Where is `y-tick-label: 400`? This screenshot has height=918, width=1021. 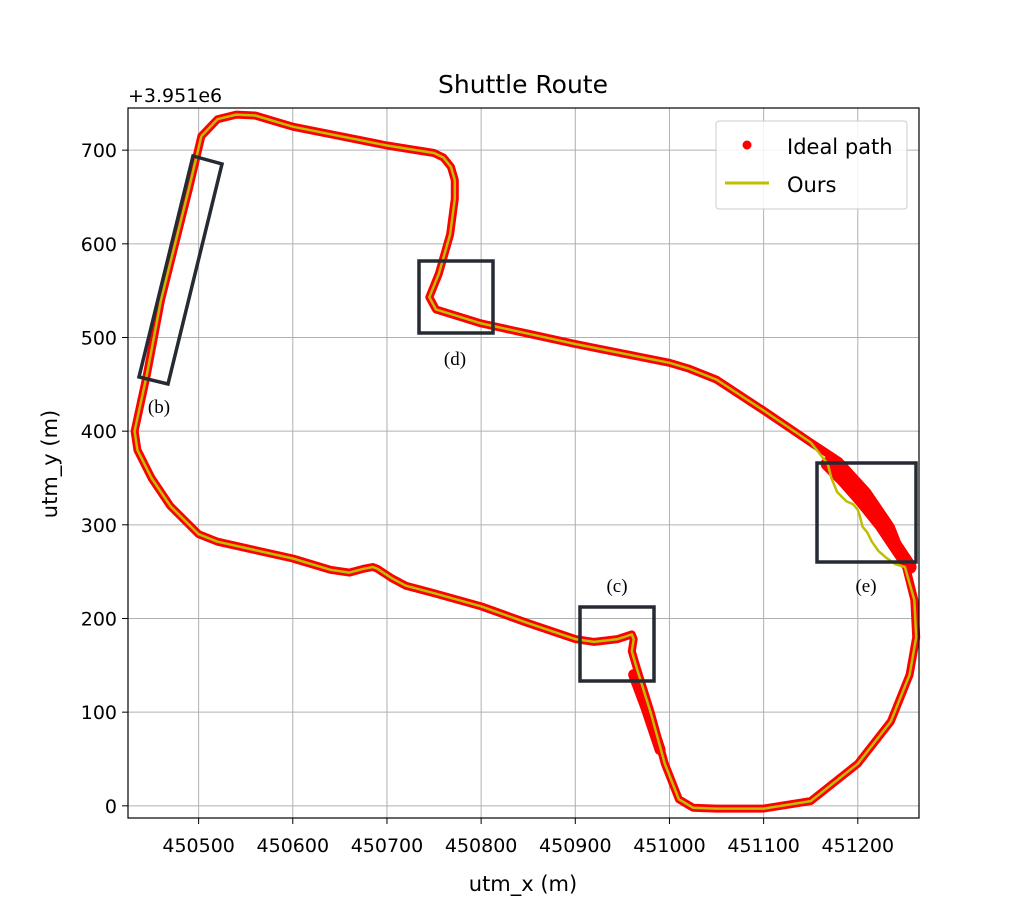 y-tick-label: 400 is located at coordinates (99, 432).